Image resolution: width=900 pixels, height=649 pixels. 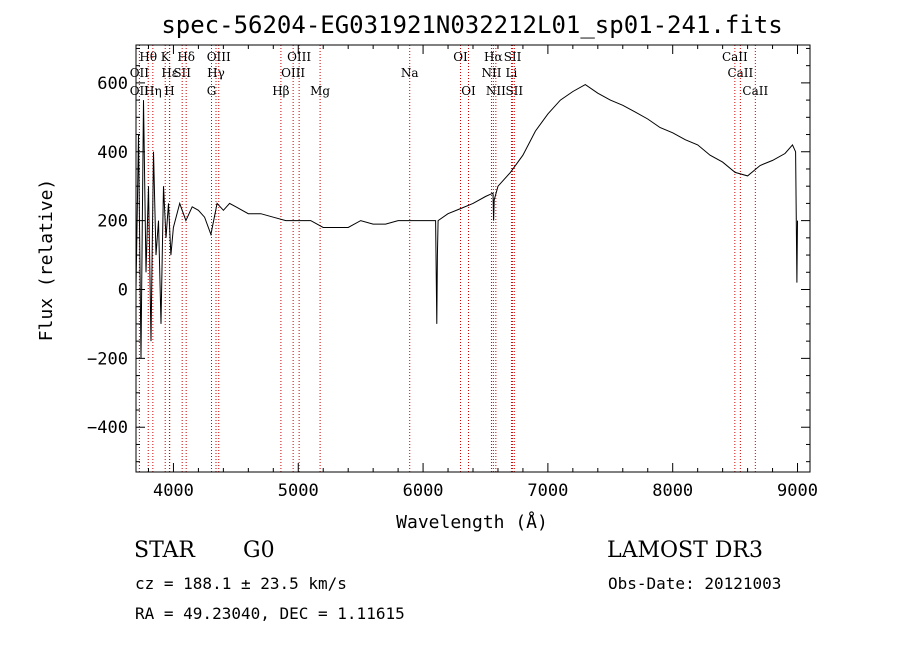 What do you see at coordinates (320, 91) in the screenshot?
I see `spectral-line-label: Mg` at bounding box center [320, 91].